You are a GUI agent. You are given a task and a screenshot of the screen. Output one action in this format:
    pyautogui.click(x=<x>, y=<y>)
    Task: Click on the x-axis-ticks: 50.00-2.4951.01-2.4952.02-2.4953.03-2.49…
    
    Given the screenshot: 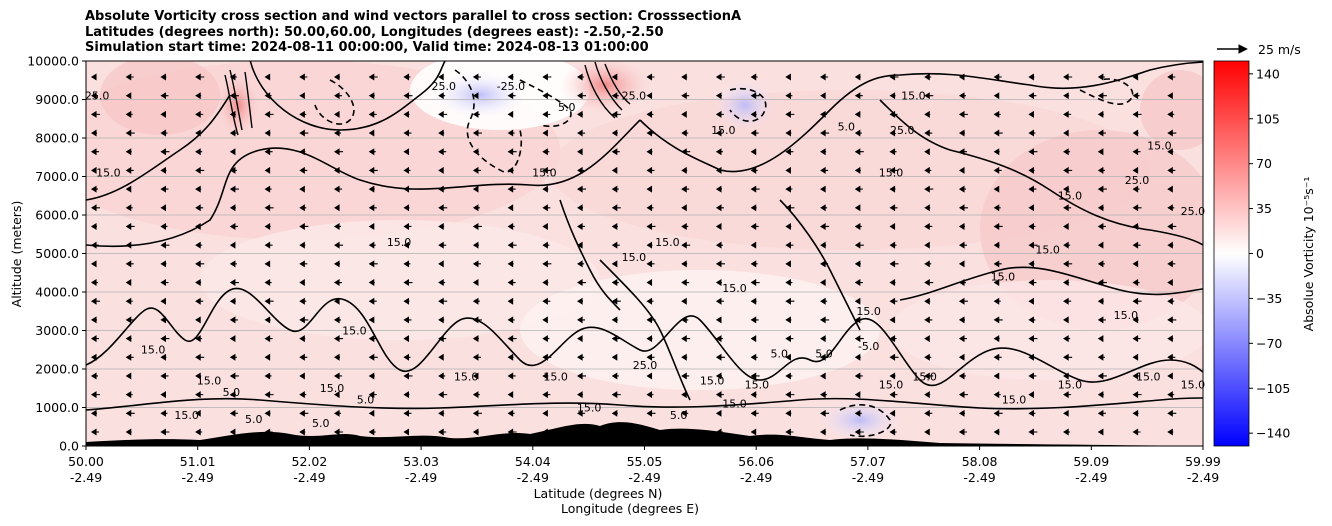 What is the action you would take?
    pyautogui.click(x=644, y=465)
    